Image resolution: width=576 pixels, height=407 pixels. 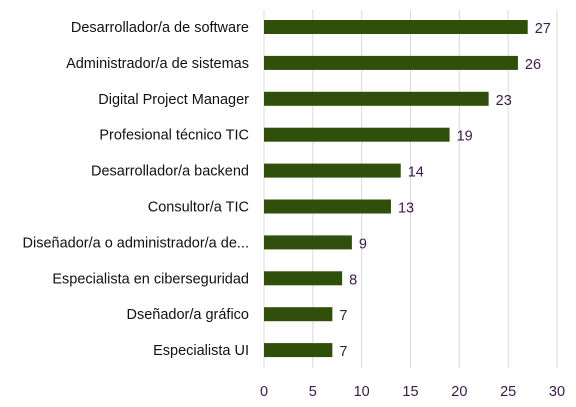 I want to click on category-label: Consultor/a TIC, so click(x=198, y=208).